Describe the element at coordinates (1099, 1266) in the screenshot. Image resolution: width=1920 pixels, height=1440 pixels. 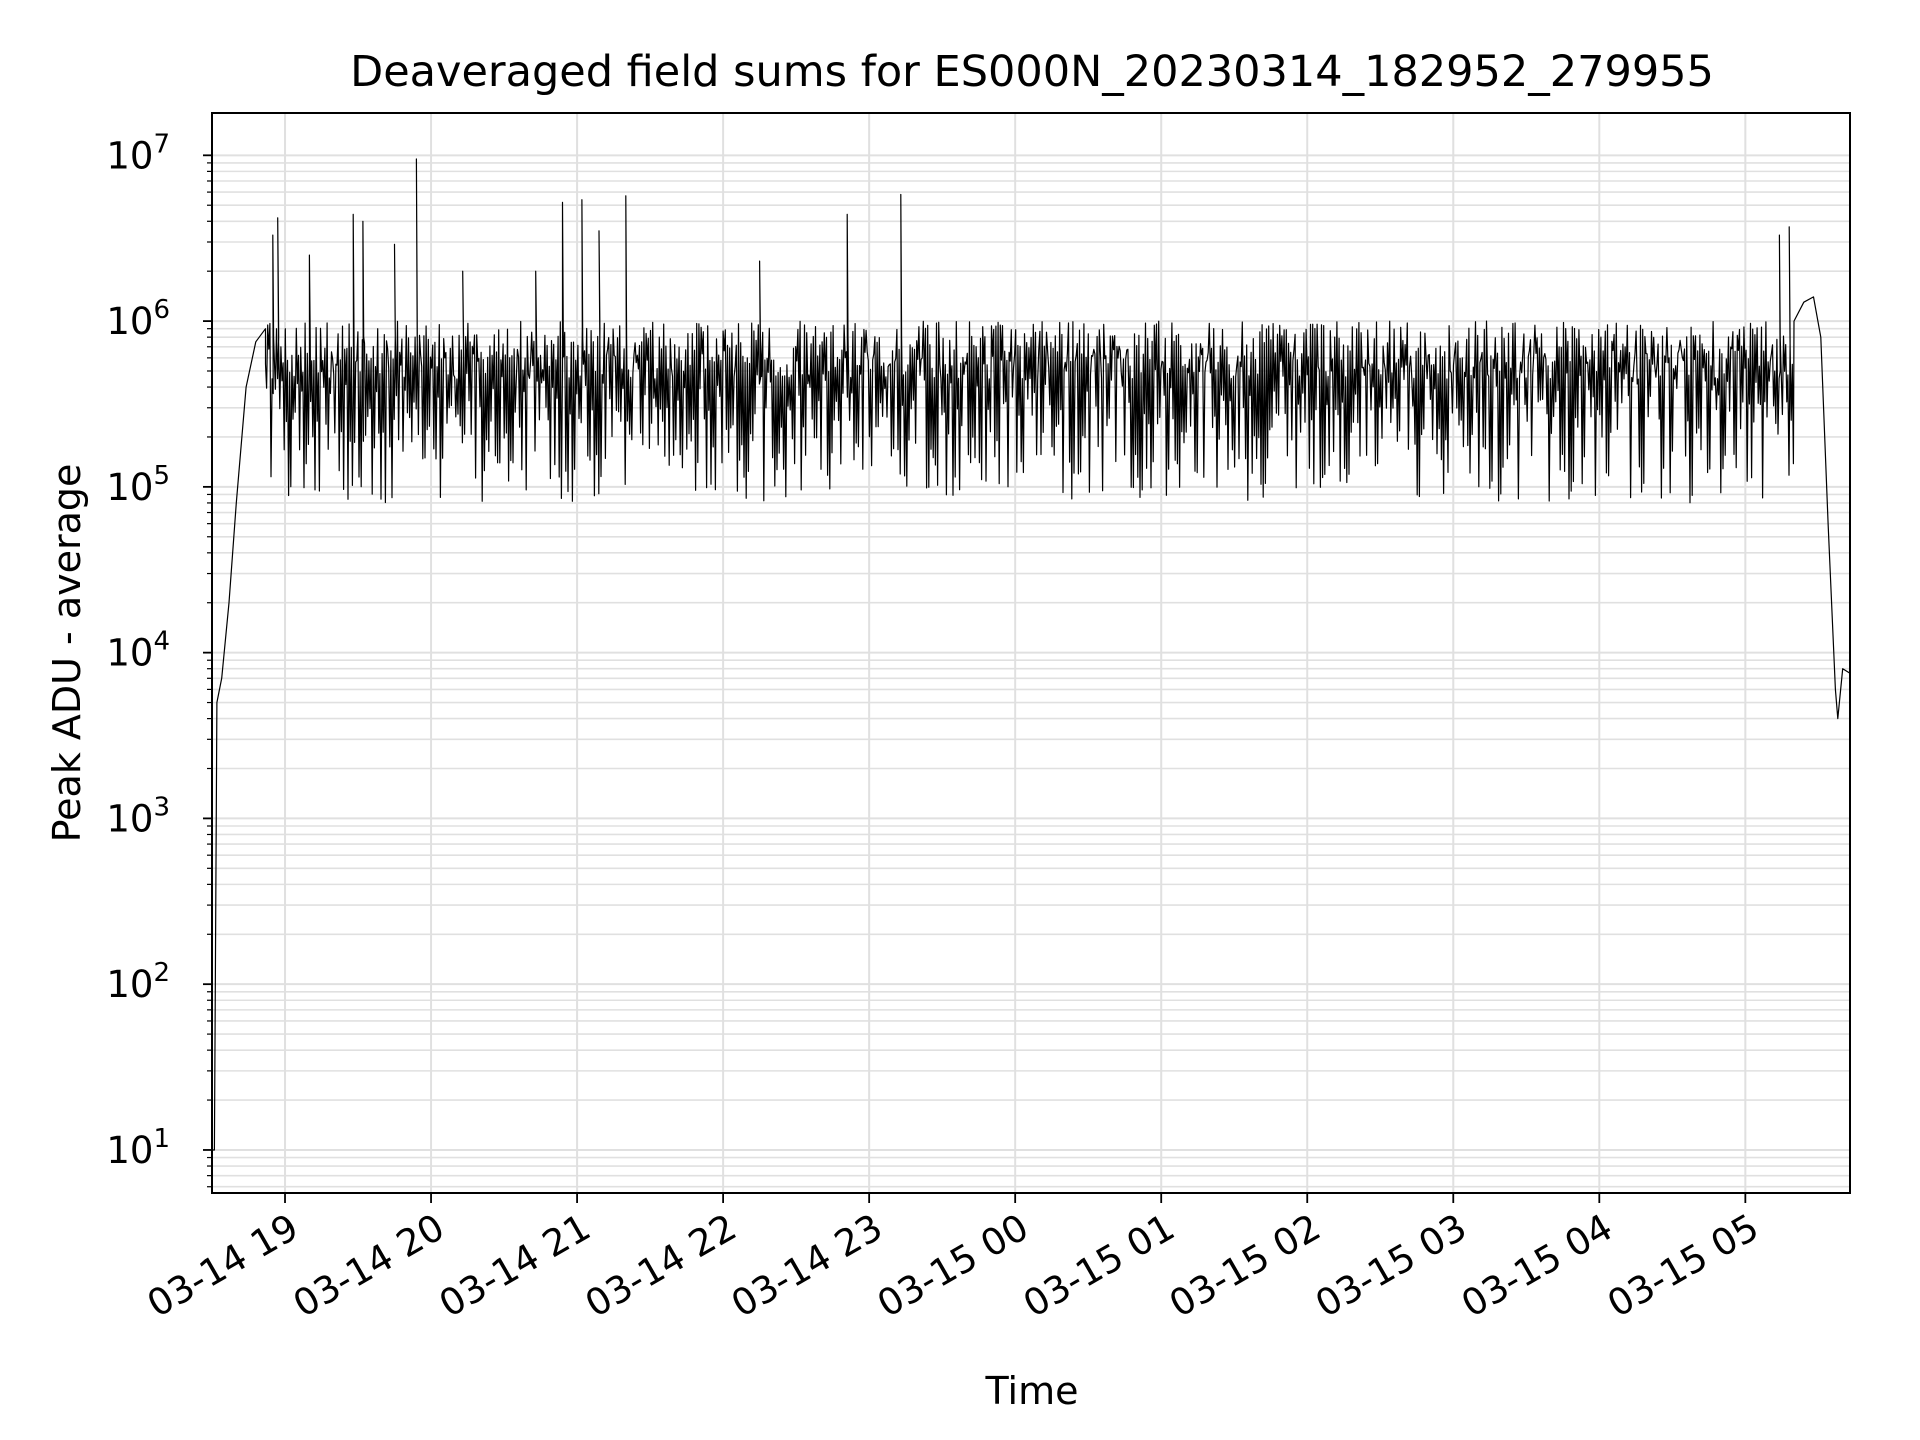
I see `x-tick-label: 03-15 01` at that location.